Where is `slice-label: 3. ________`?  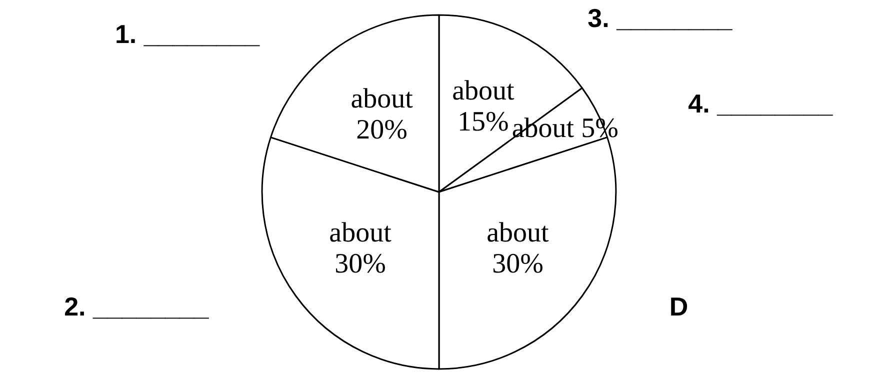
slice-label: 3. ________ is located at coordinates (660, 18).